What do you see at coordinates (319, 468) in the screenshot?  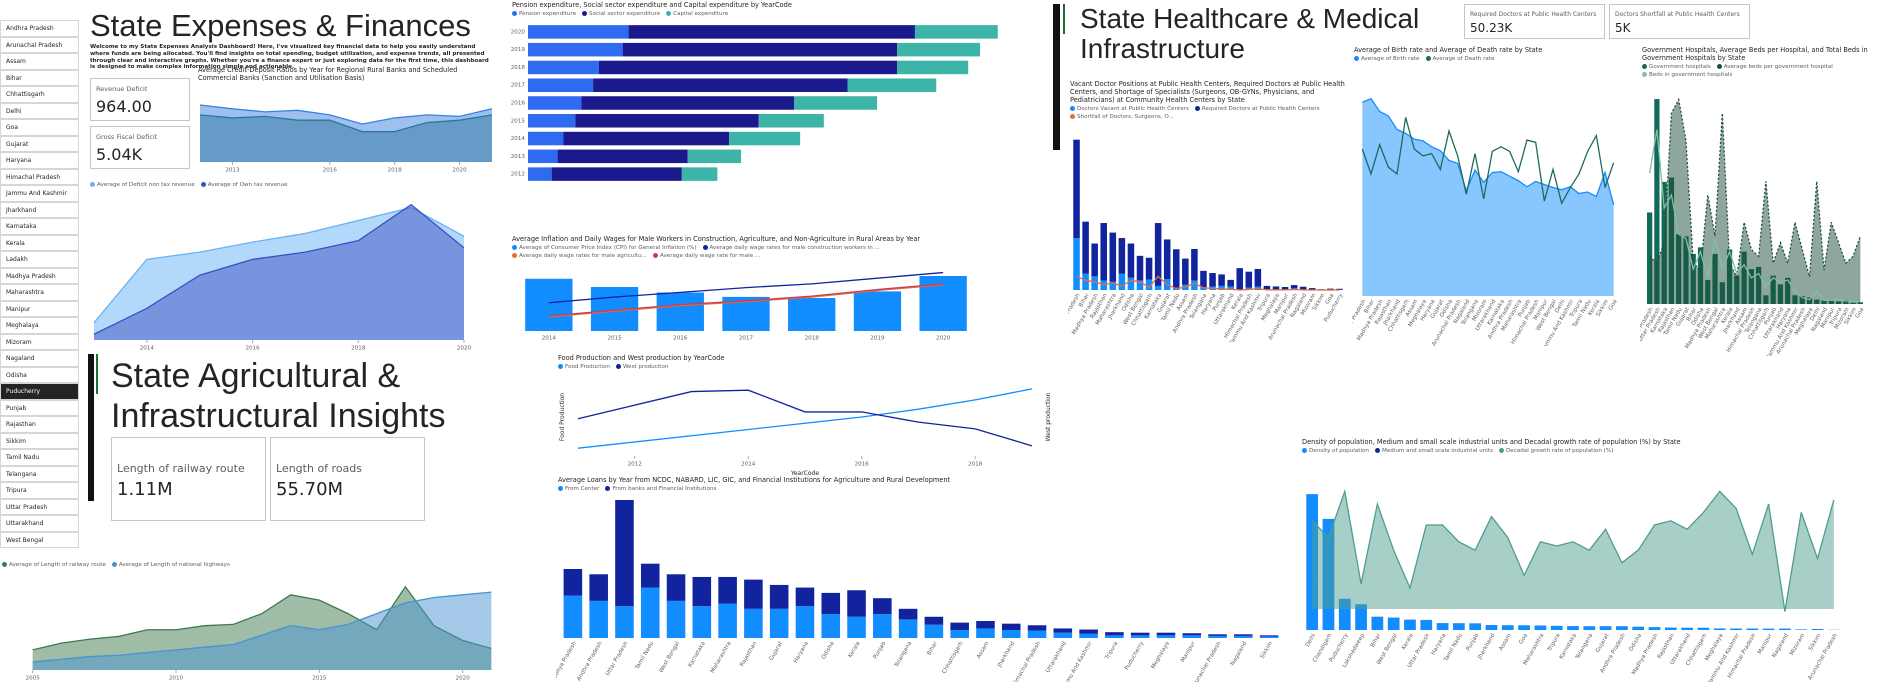 I see `kpi-label: Length of roads` at bounding box center [319, 468].